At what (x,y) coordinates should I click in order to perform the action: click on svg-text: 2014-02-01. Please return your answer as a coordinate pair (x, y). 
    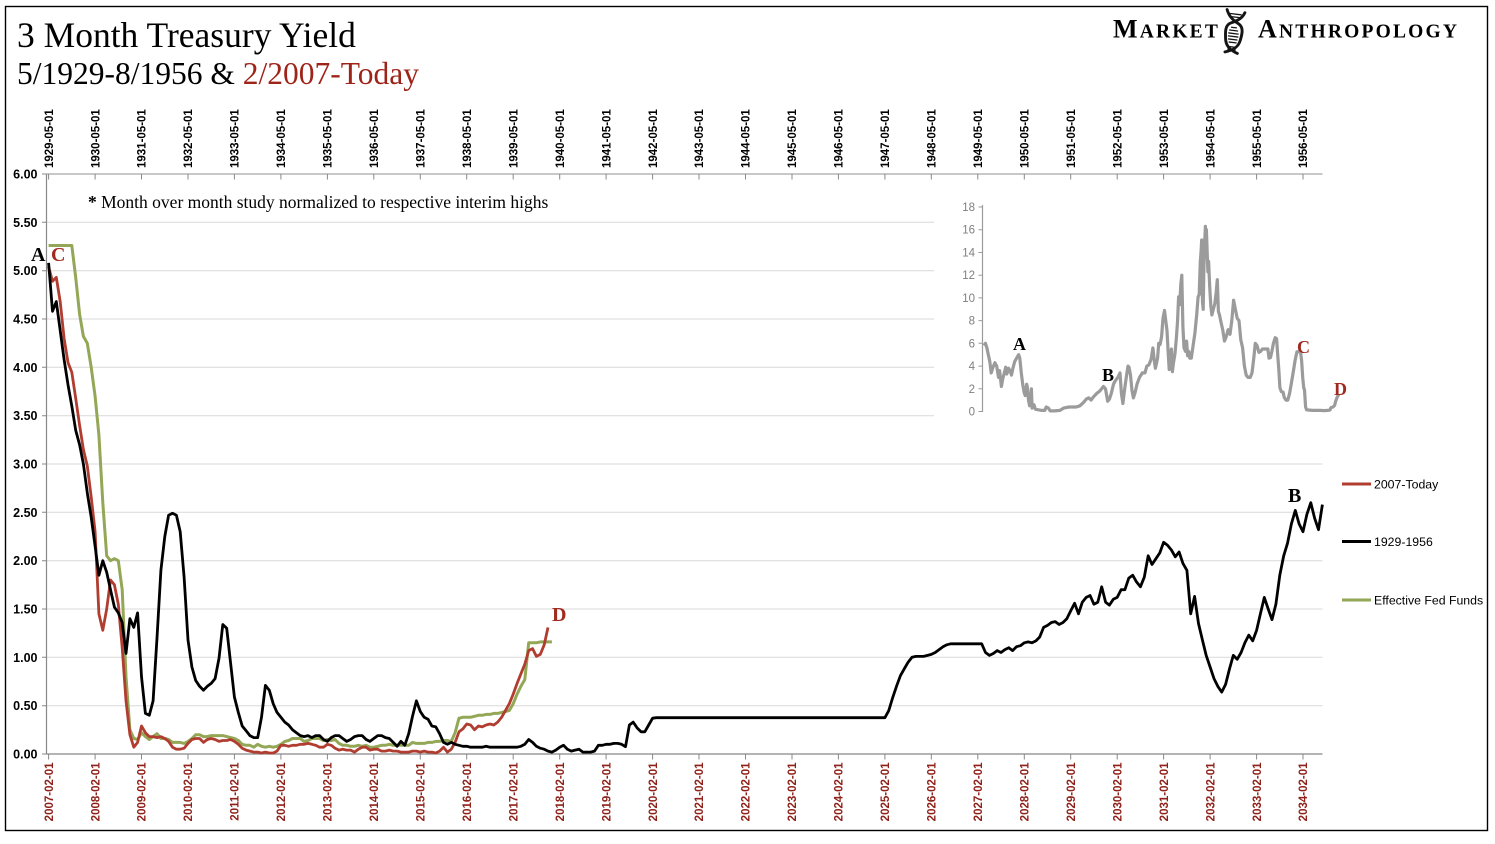
    Looking at the image, I should click on (375, 791).